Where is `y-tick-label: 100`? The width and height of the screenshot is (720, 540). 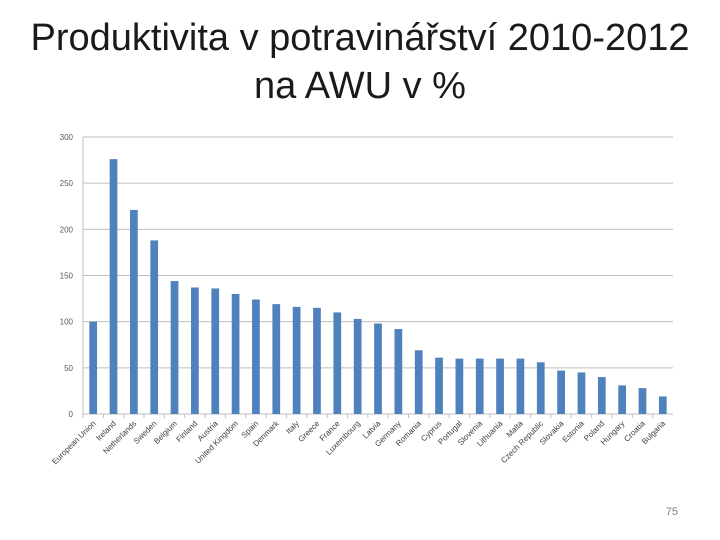 y-tick-label: 100 is located at coordinates (67, 322).